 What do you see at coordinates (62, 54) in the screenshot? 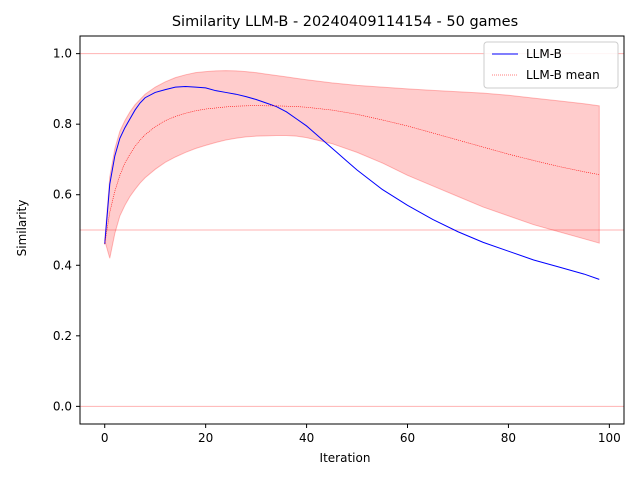
I see `y-tick-label-5: 1.0` at bounding box center [62, 54].